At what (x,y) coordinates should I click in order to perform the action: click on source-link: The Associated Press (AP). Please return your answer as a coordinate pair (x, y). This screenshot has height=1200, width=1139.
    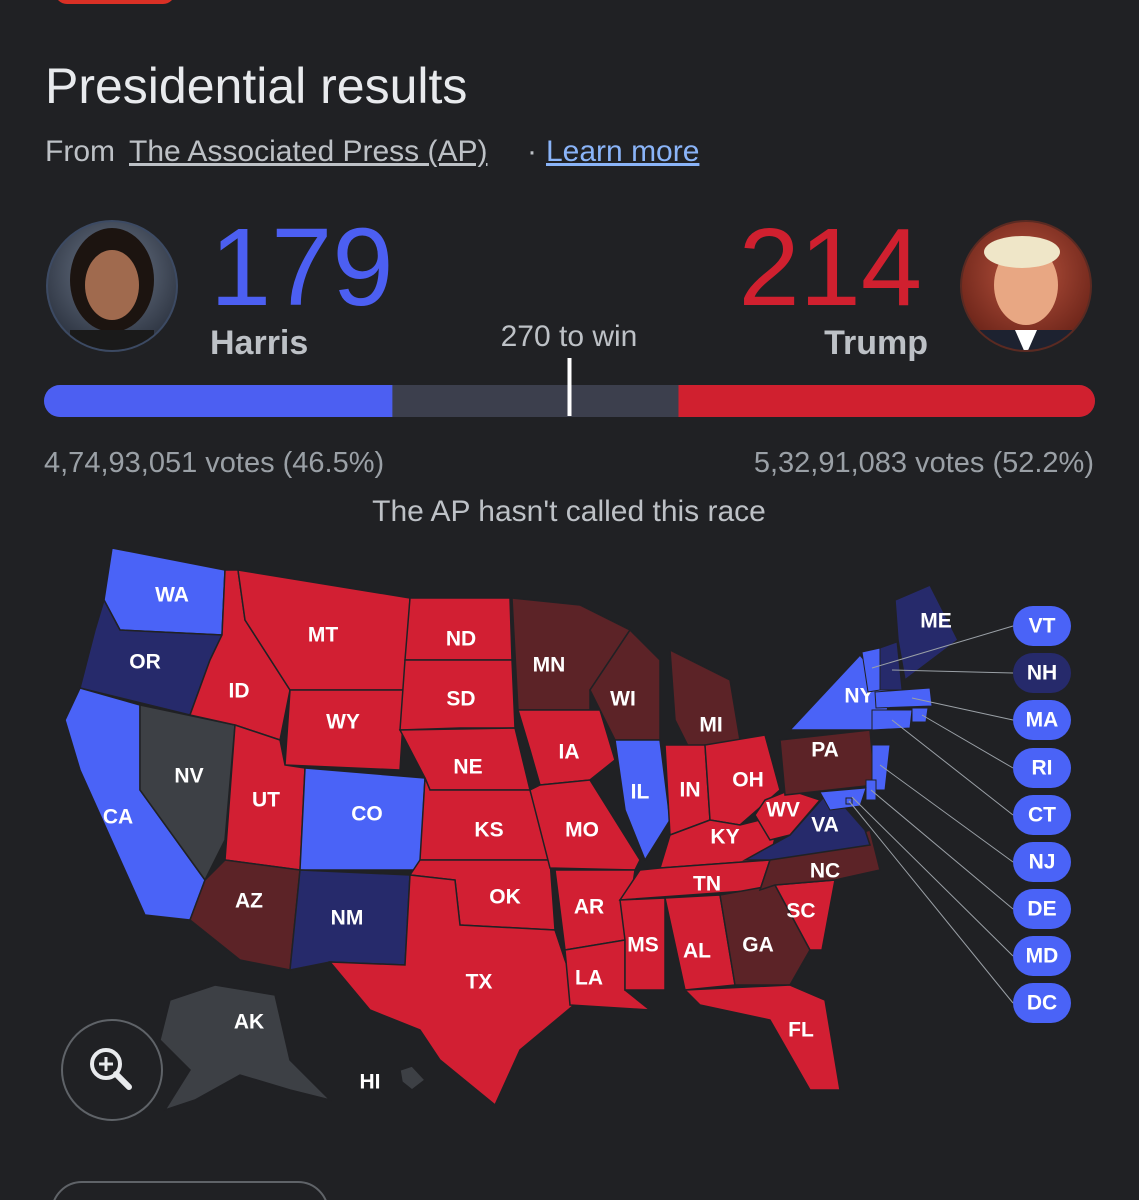
    Looking at the image, I should click on (308, 151).